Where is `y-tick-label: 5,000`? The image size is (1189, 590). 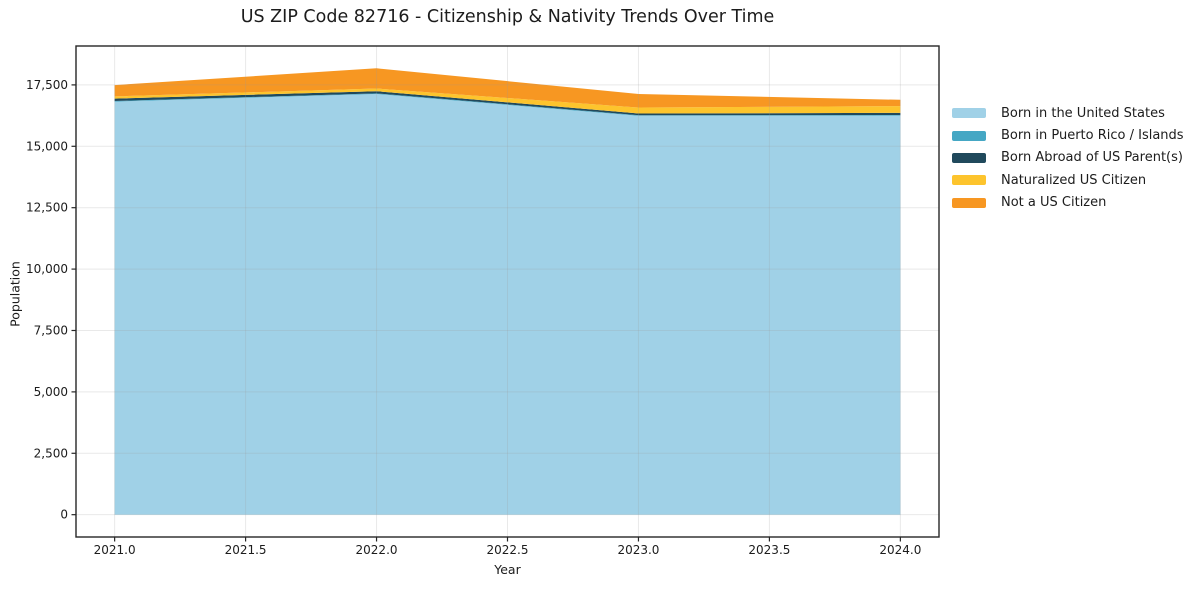 y-tick-label: 5,000 is located at coordinates (51, 392).